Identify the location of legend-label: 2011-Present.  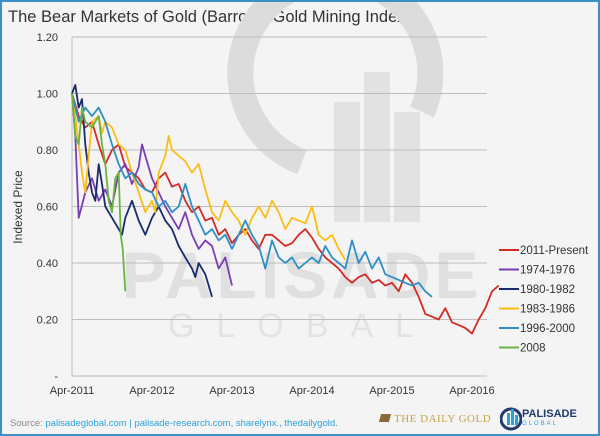
(554, 251).